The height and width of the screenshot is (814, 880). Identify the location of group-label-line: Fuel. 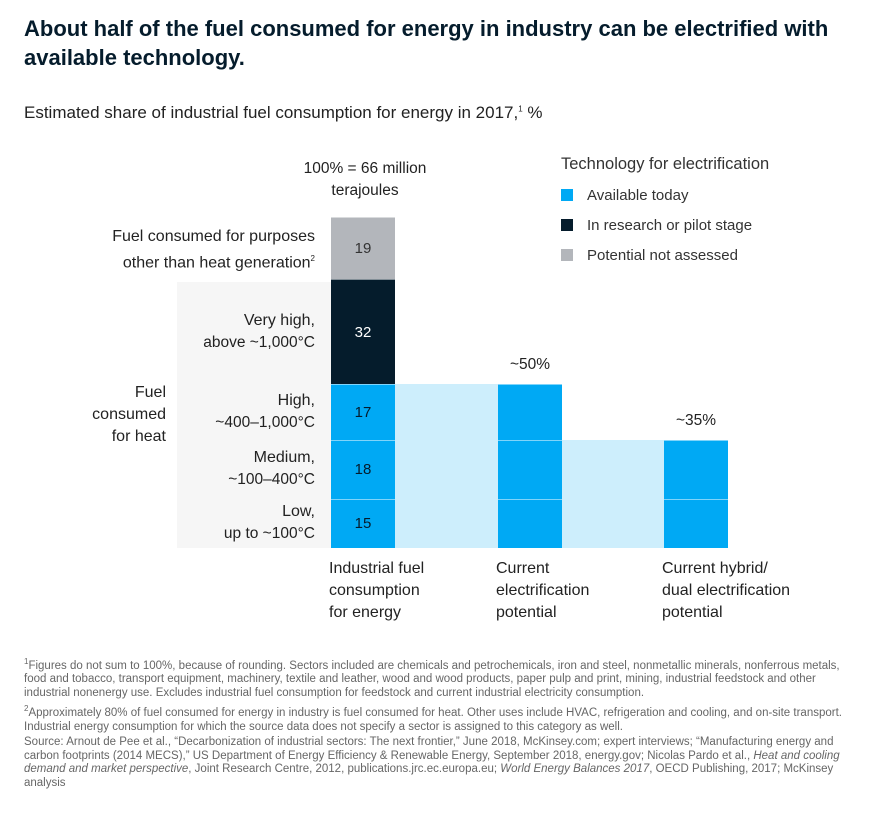
(150, 392).